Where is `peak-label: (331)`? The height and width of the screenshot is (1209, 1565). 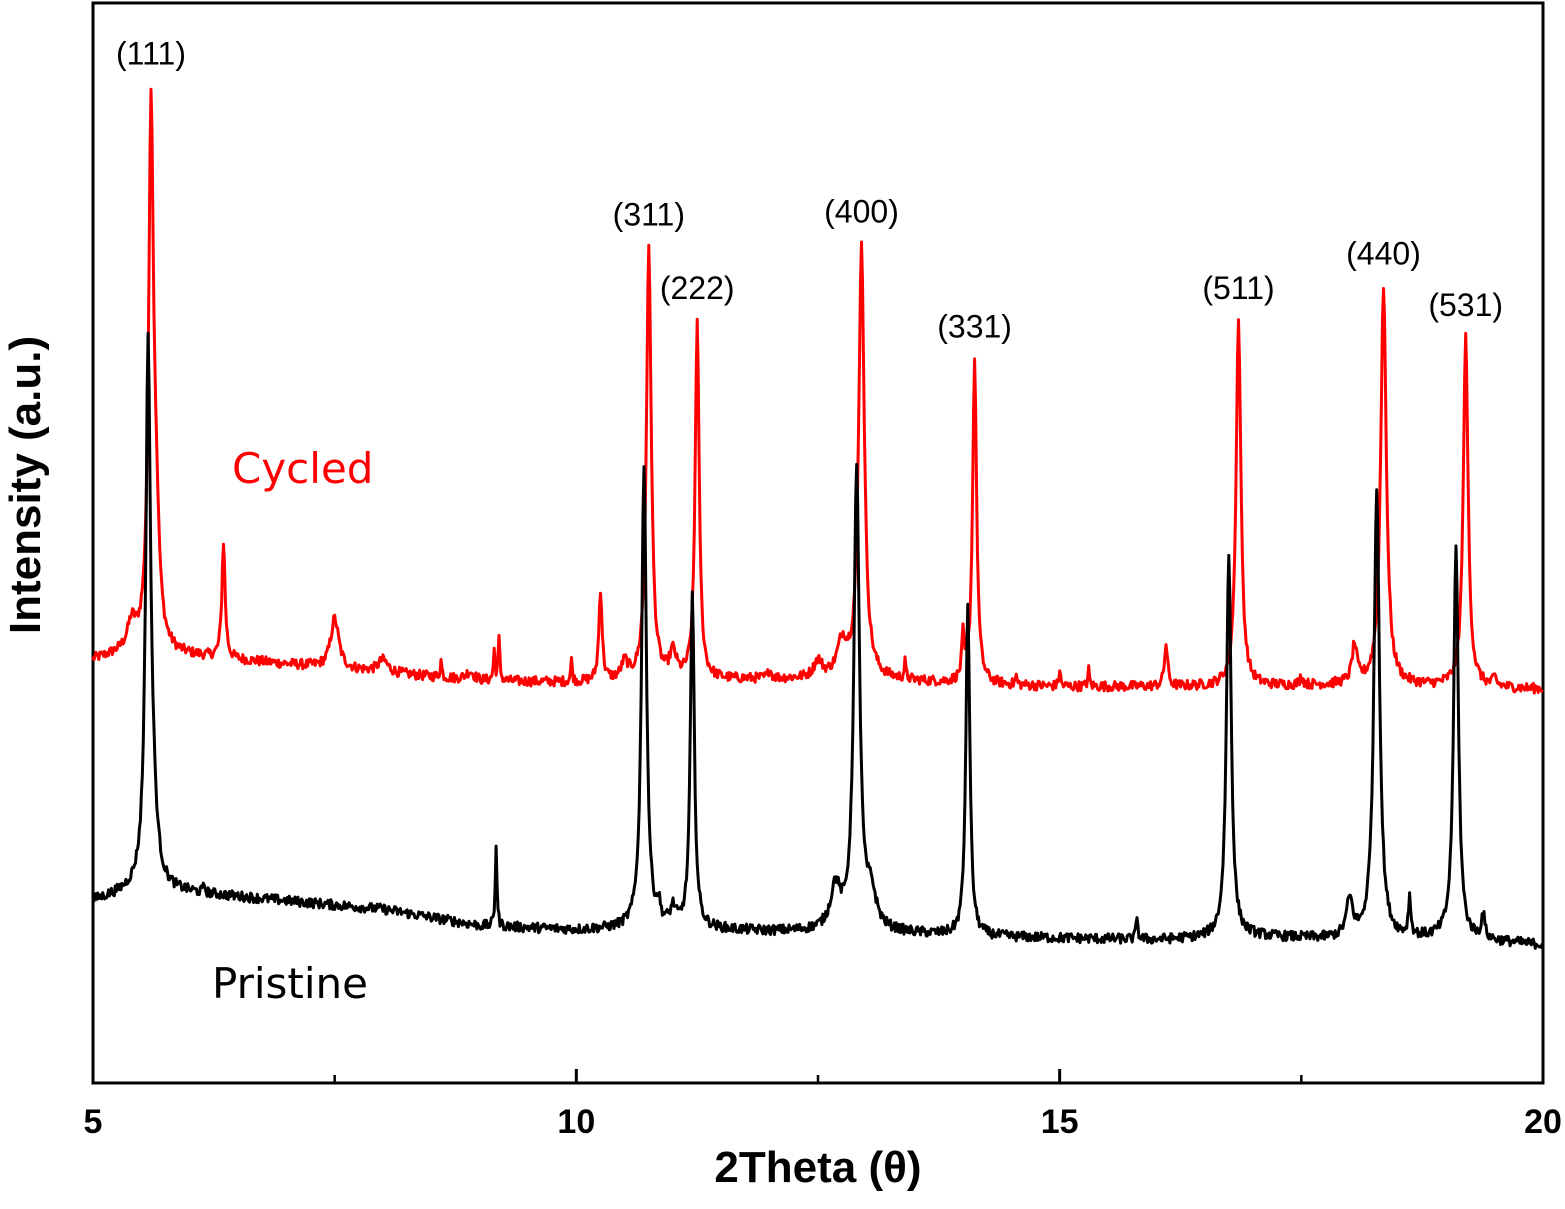 peak-label: (331) is located at coordinates (974, 327).